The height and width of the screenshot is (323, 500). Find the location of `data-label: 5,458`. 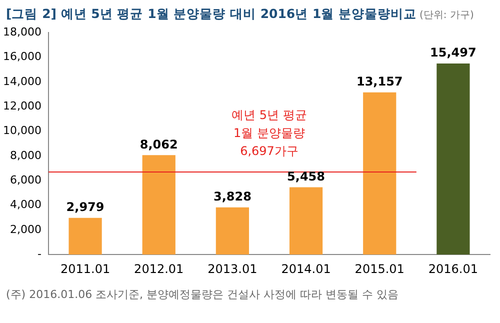

data-label: 5,458 is located at coordinates (306, 176).